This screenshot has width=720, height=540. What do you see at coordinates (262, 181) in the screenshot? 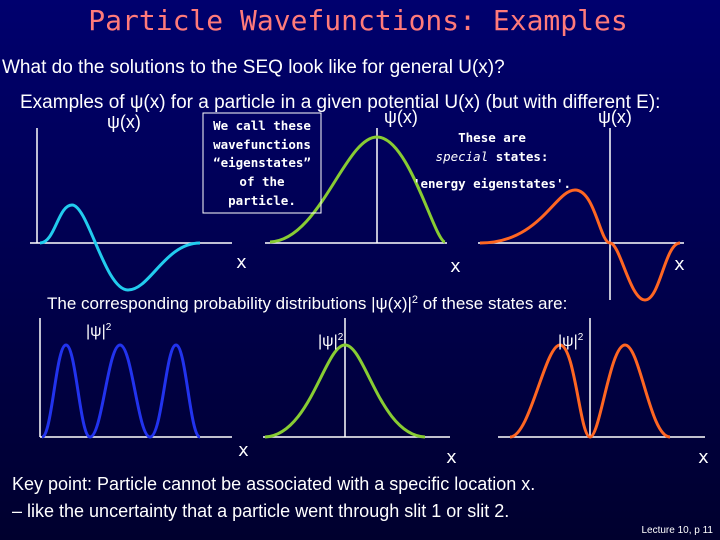
I see `note-line: of the` at bounding box center [262, 181].